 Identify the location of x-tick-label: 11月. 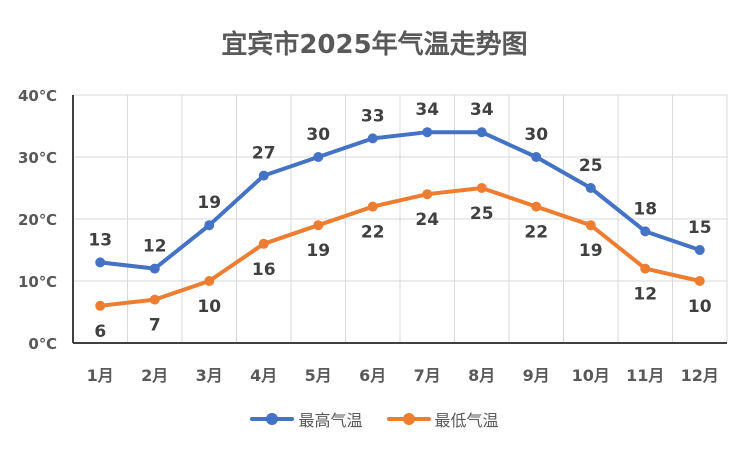
(645, 375).